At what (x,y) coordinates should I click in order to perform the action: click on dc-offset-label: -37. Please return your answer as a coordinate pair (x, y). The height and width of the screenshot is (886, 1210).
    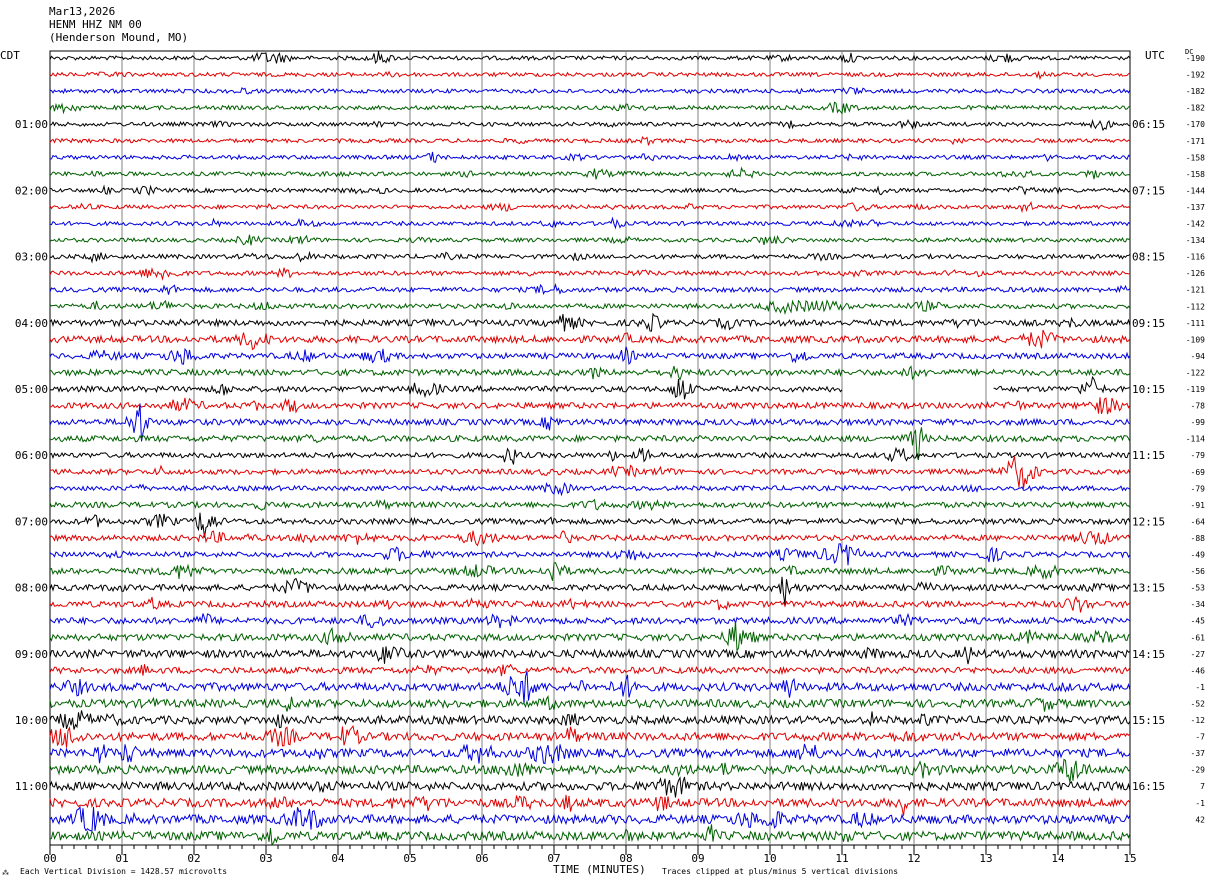
    Looking at the image, I should click on (1198, 753).